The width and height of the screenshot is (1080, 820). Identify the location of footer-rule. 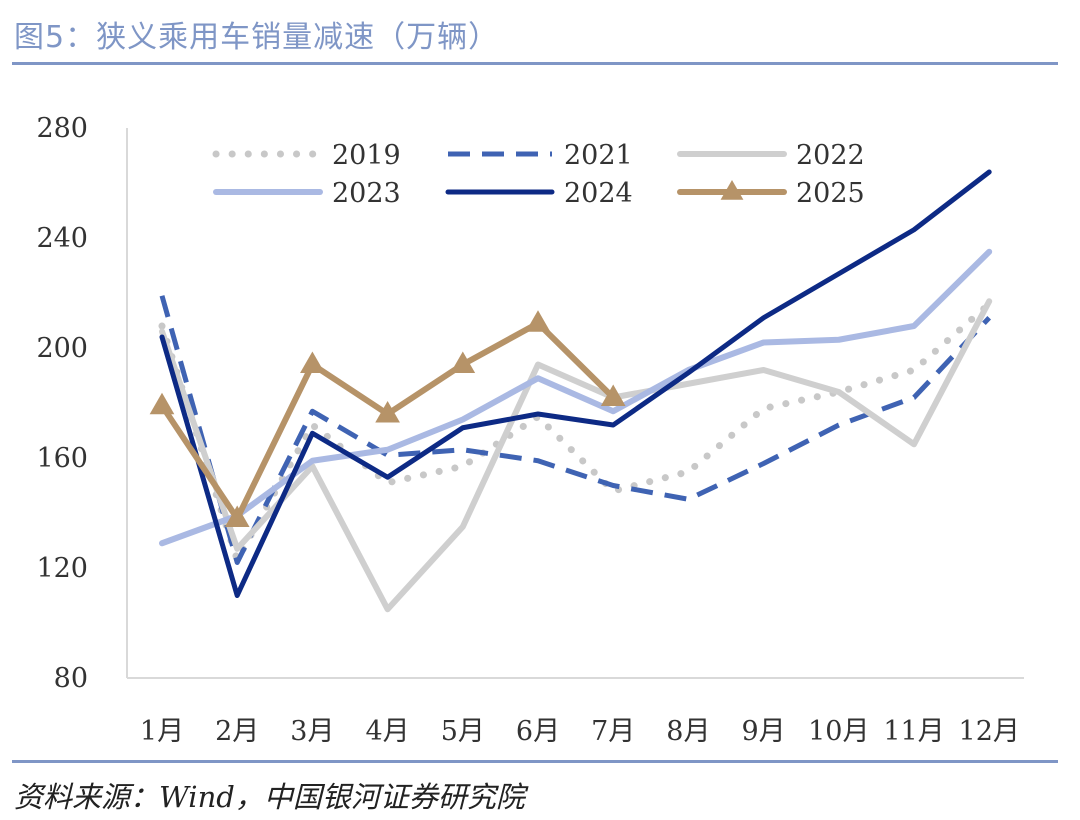
(535, 761).